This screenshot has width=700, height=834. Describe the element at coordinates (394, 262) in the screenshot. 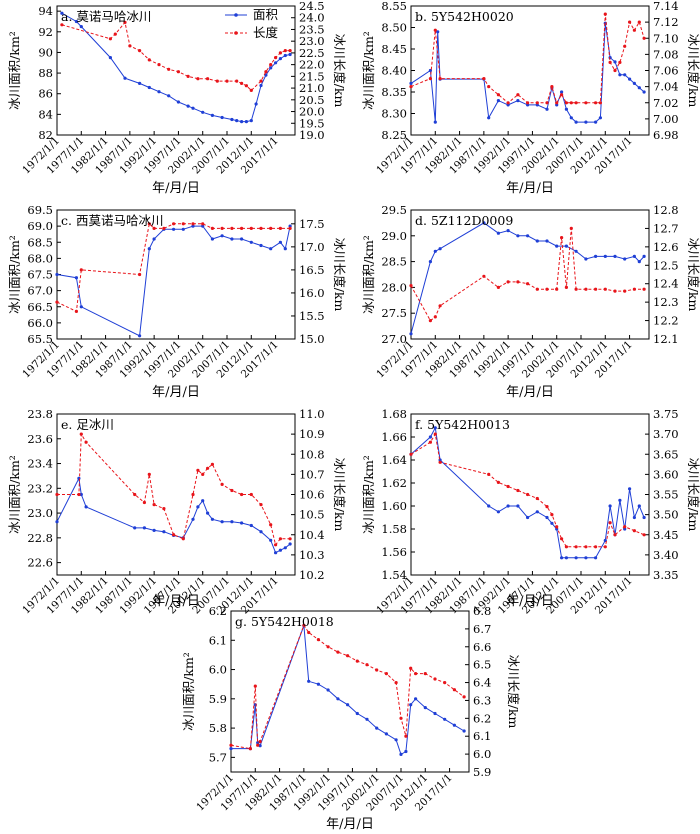

I see `y-left-tick-label: 28.5` at that location.